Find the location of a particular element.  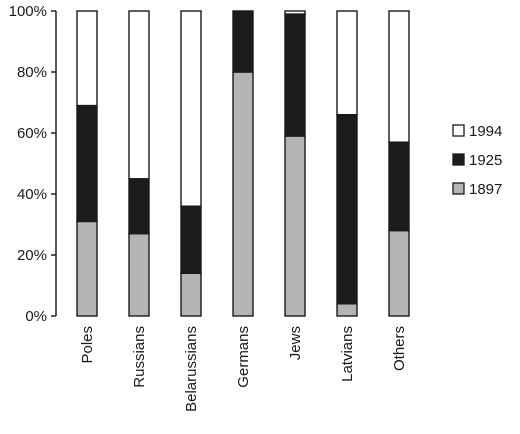

y-tick-label: 0% is located at coordinates (36, 316).